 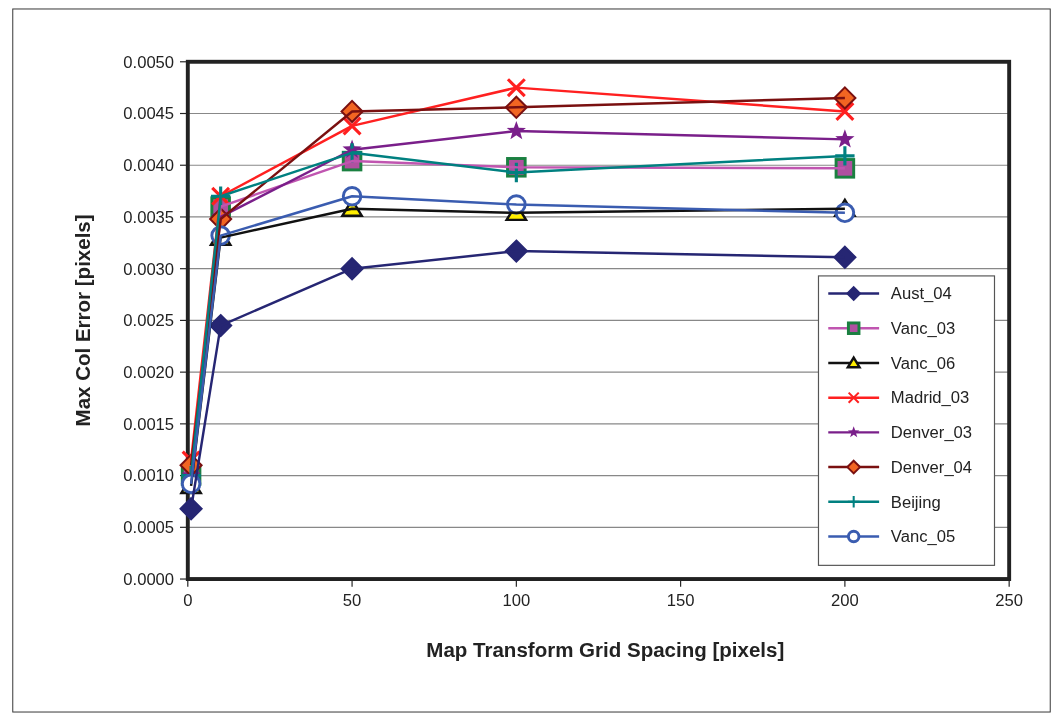 I want to click on y-tick-label: 0.0010, so click(x=149, y=476).